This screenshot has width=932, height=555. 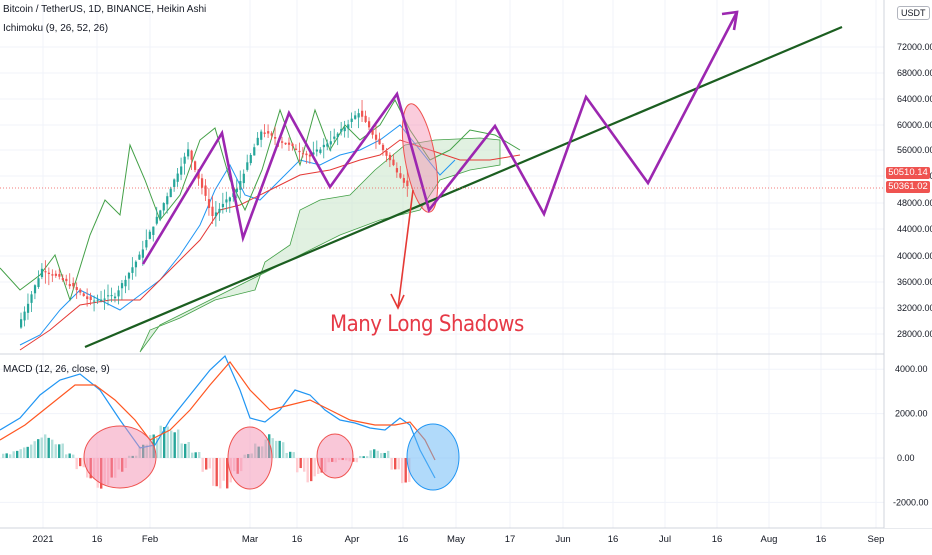 What do you see at coordinates (420, 158) in the screenshot?
I see `shadow-highlight-ellipse` at bounding box center [420, 158].